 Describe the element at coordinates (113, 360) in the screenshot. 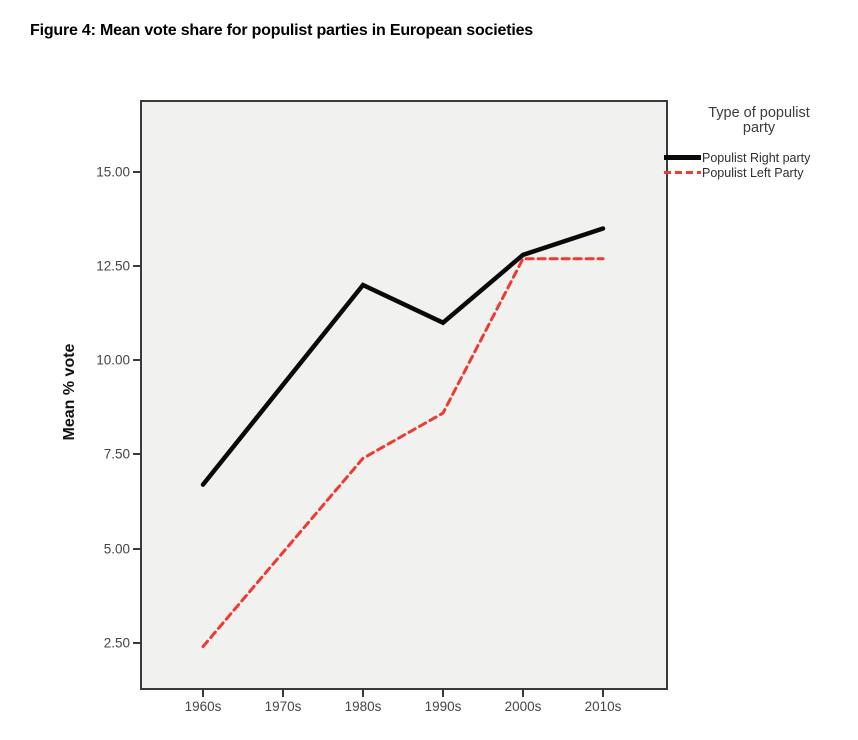

I see `y-tick-label: 10.00` at that location.